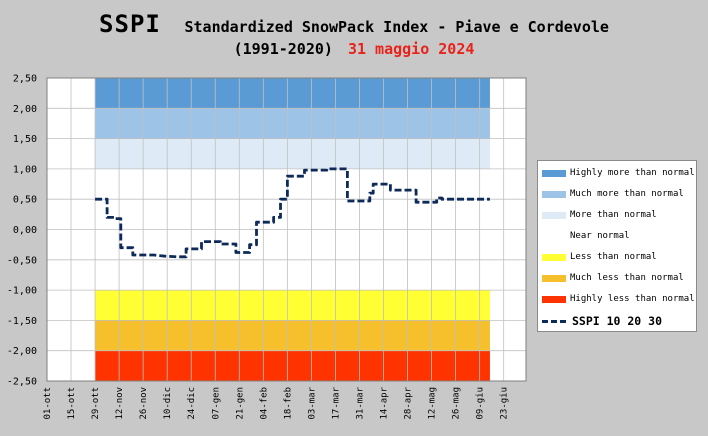 This screenshot has height=436, width=708. I want to click on legend-label: Less than normal, so click(613, 257).